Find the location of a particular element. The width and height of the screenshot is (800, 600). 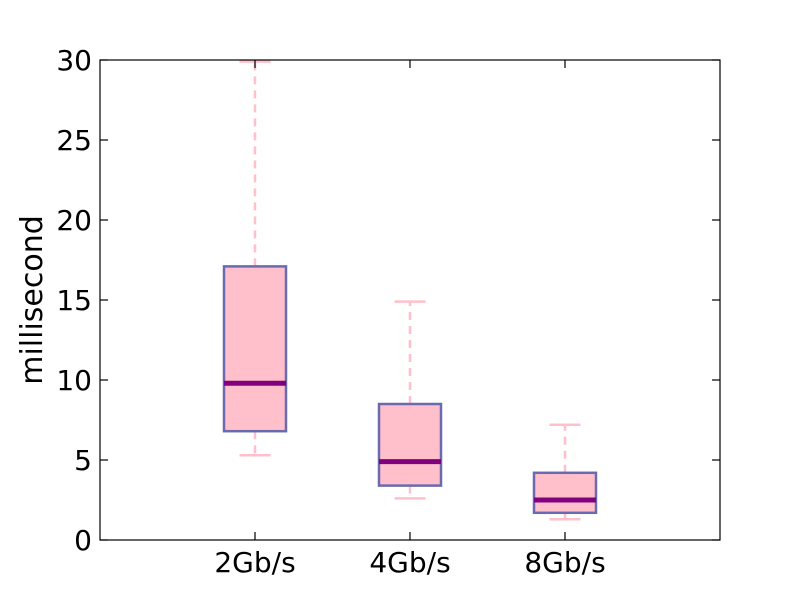

x-category-label: 8Gb/s is located at coordinates (564, 562).